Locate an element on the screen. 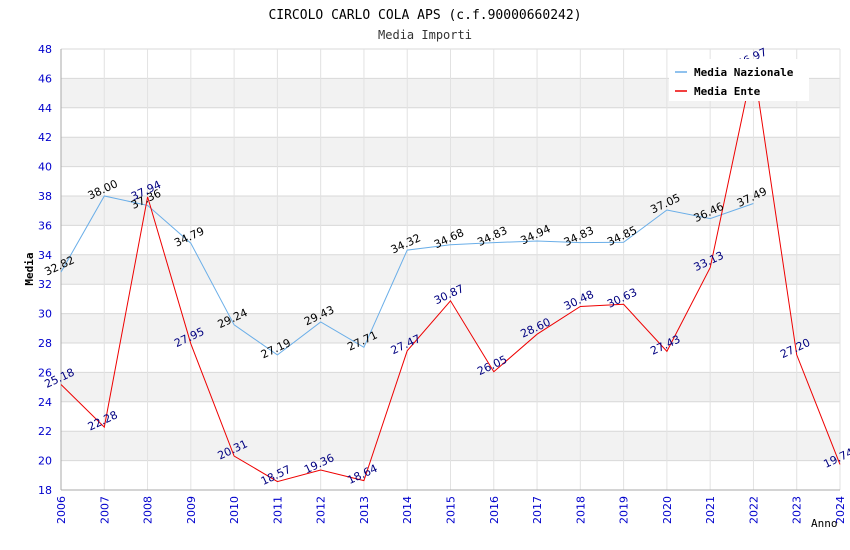 Image resolution: width=850 pixels, height=550 pixels. x-tick-label: 2009 is located at coordinates (191, 510).